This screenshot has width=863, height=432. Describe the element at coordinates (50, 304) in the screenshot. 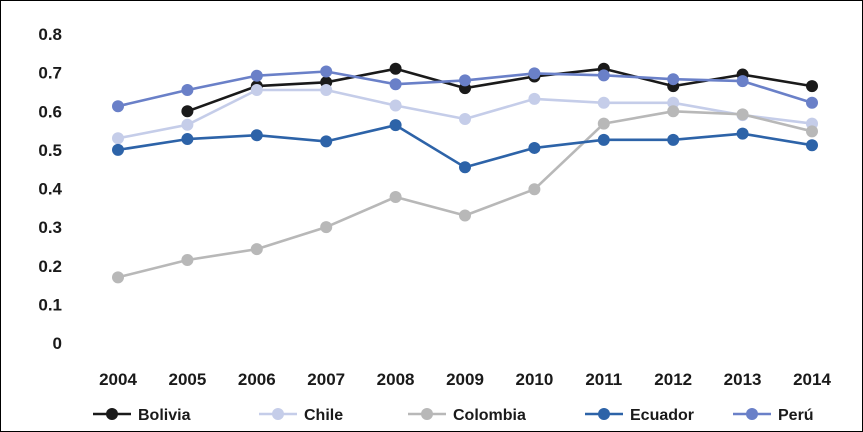

I see `y-tick-label: 0.1` at that location.